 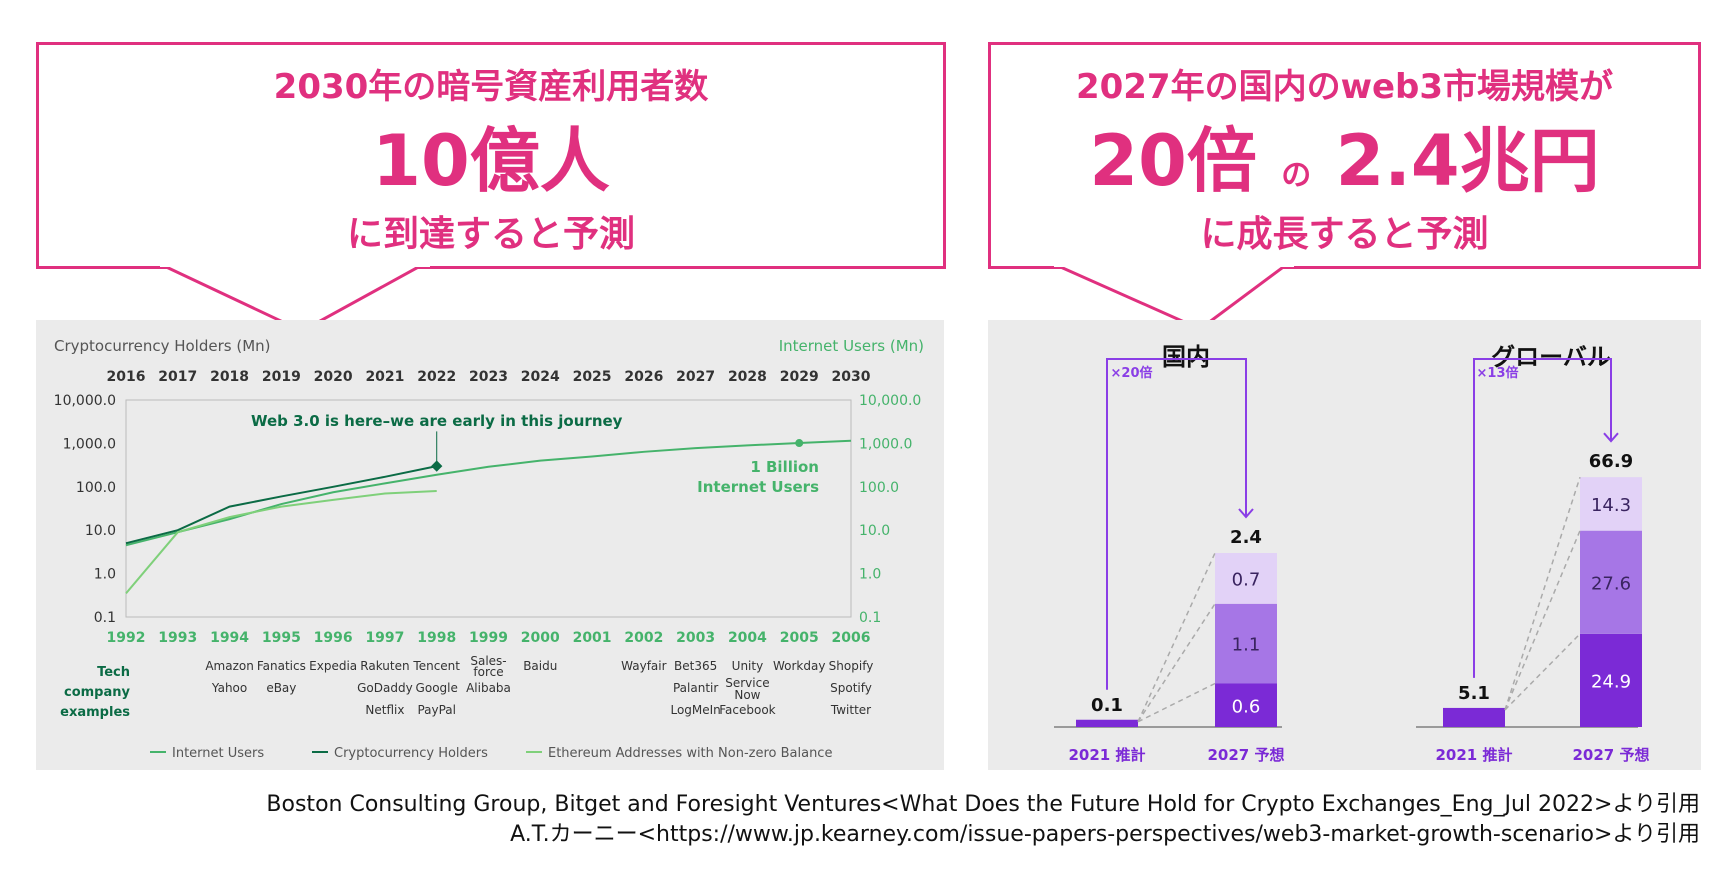 I want to click on tech-company-name: Shopify, so click(x=851, y=666).